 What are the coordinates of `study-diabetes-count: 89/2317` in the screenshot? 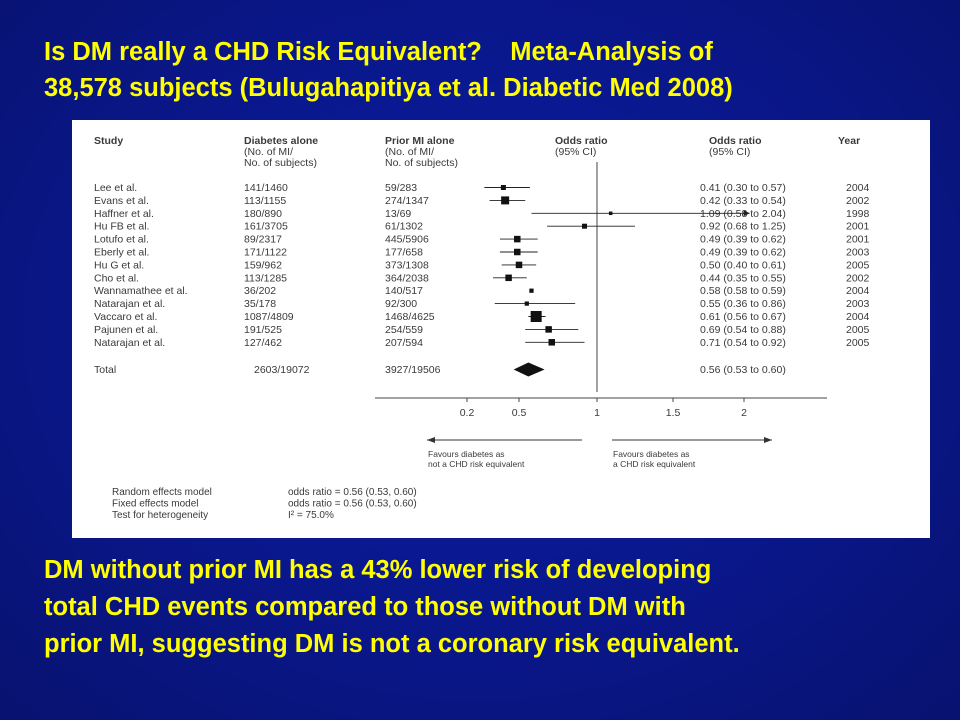 It's located at (263, 240).